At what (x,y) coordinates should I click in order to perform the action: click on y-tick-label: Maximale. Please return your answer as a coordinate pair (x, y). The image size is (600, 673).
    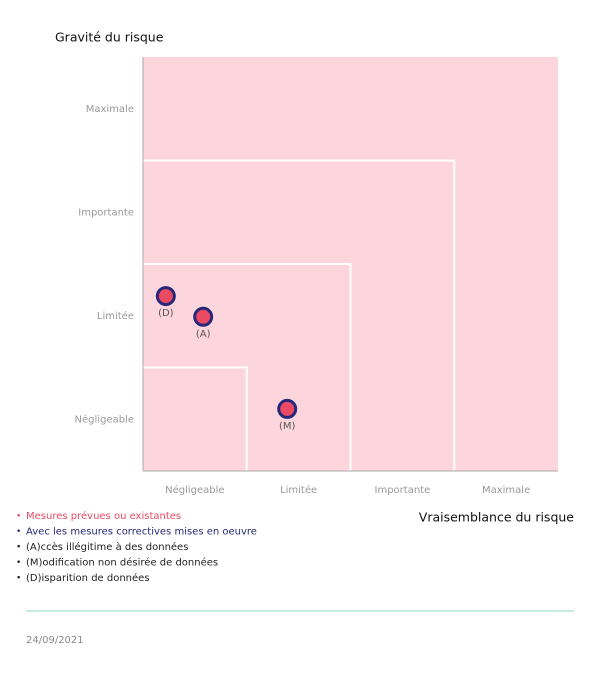
    Looking at the image, I should click on (110, 109).